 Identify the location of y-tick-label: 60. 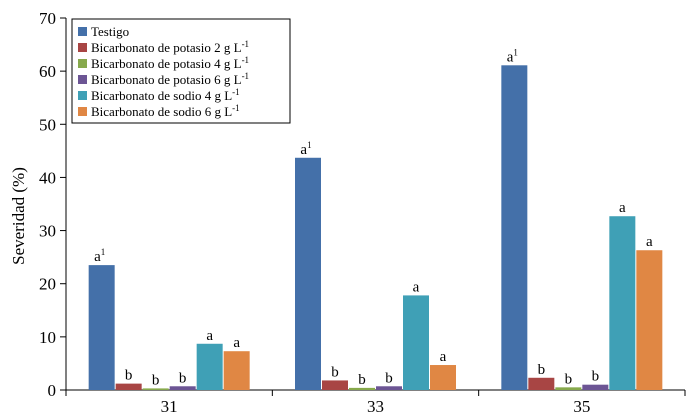
(47, 71).